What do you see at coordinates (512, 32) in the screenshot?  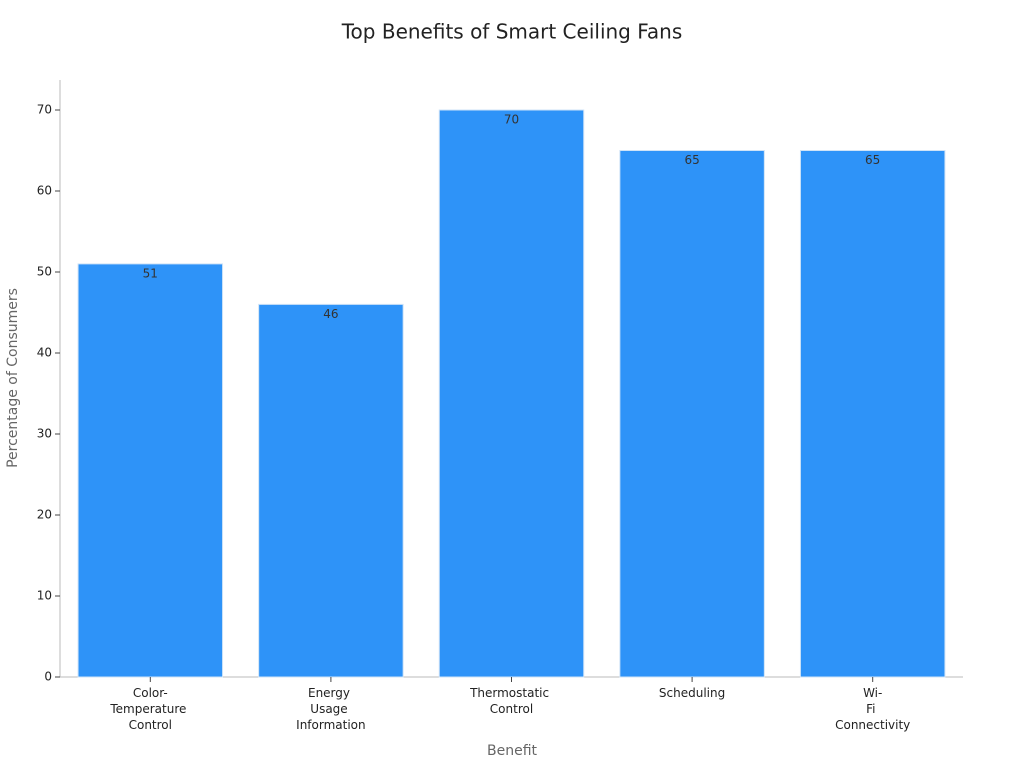 I see `chart-title: Top Benefits of Smart Ceiling Fans` at bounding box center [512, 32].